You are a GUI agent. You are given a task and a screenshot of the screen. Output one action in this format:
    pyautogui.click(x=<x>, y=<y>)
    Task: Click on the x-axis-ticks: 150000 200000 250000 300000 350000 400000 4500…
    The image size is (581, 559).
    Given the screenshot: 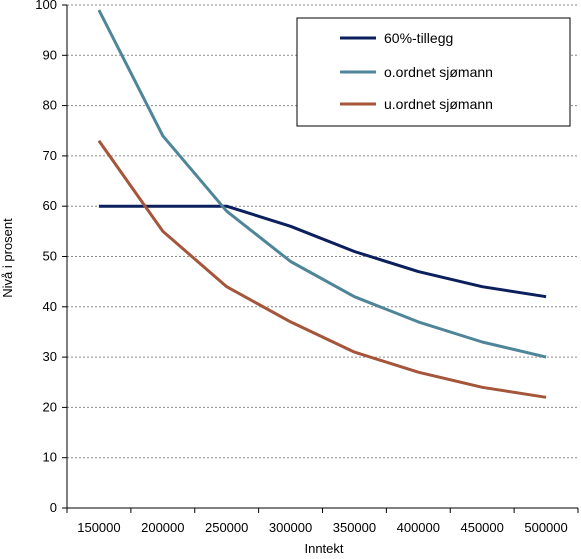 What is the action you would take?
    pyautogui.click(x=322, y=527)
    